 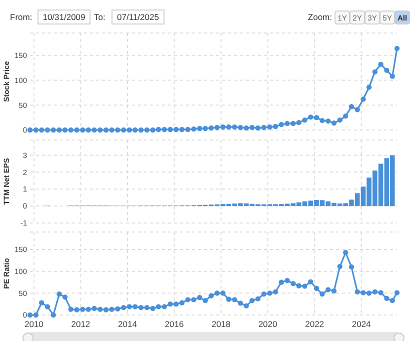 What do you see at coordinates (80, 324) in the screenshot?
I see `x-tick-label: 2012` at bounding box center [80, 324].